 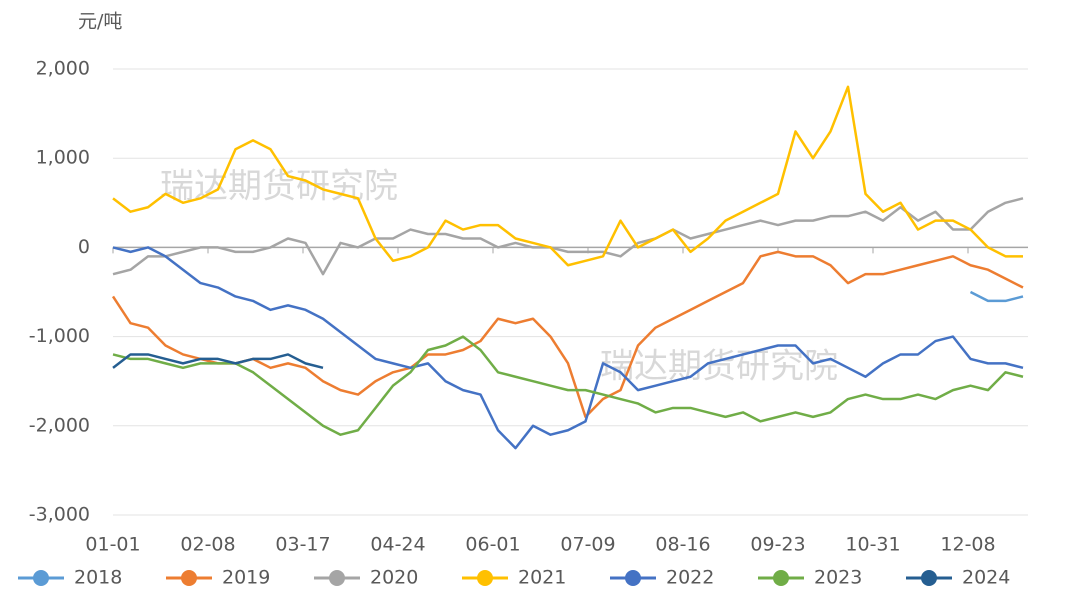 I want to click on x-tick-label: 07-09, so click(x=587, y=545).